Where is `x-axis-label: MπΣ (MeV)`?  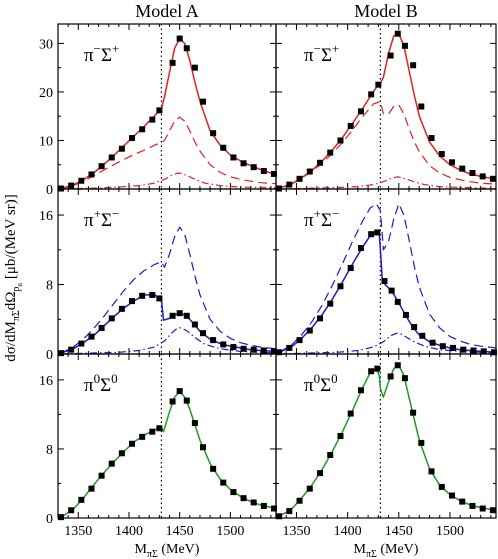
x-axis-label: MπΣ (MeV) is located at coordinates (167, 550).